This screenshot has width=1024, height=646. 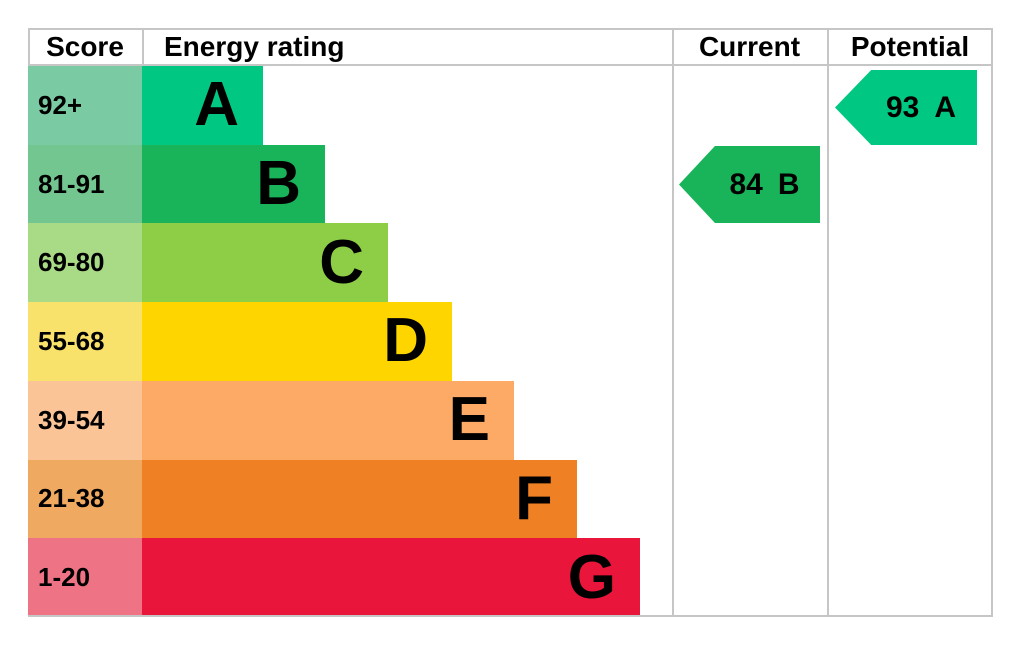 What do you see at coordinates (85, 263) in the screenshot?
I see `score-range-c: 69-80` at bounding box center [85, 263].